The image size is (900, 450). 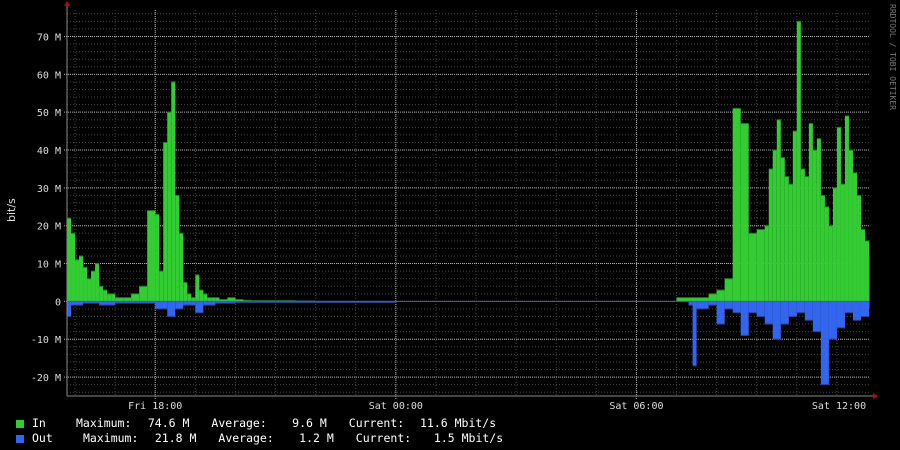 I want to click on y-tick-label: 10 M, so click(x=49, y=265).